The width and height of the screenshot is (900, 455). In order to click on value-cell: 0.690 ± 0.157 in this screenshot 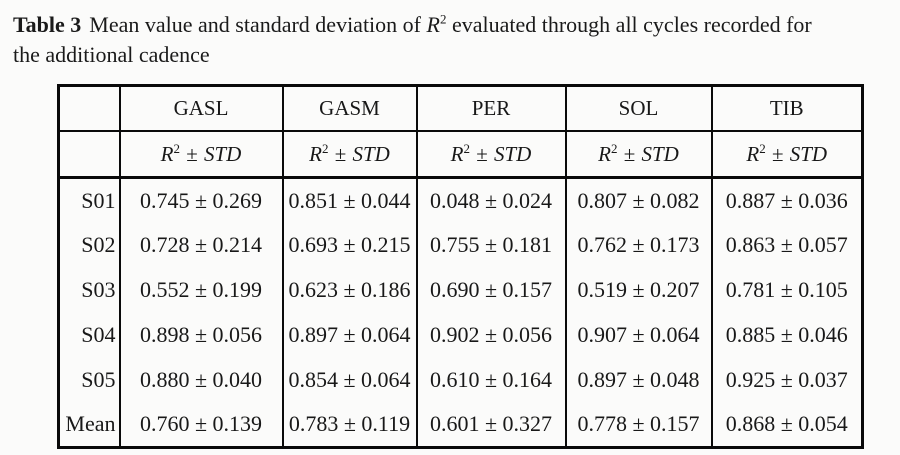, I will do `click(490, 290)`.